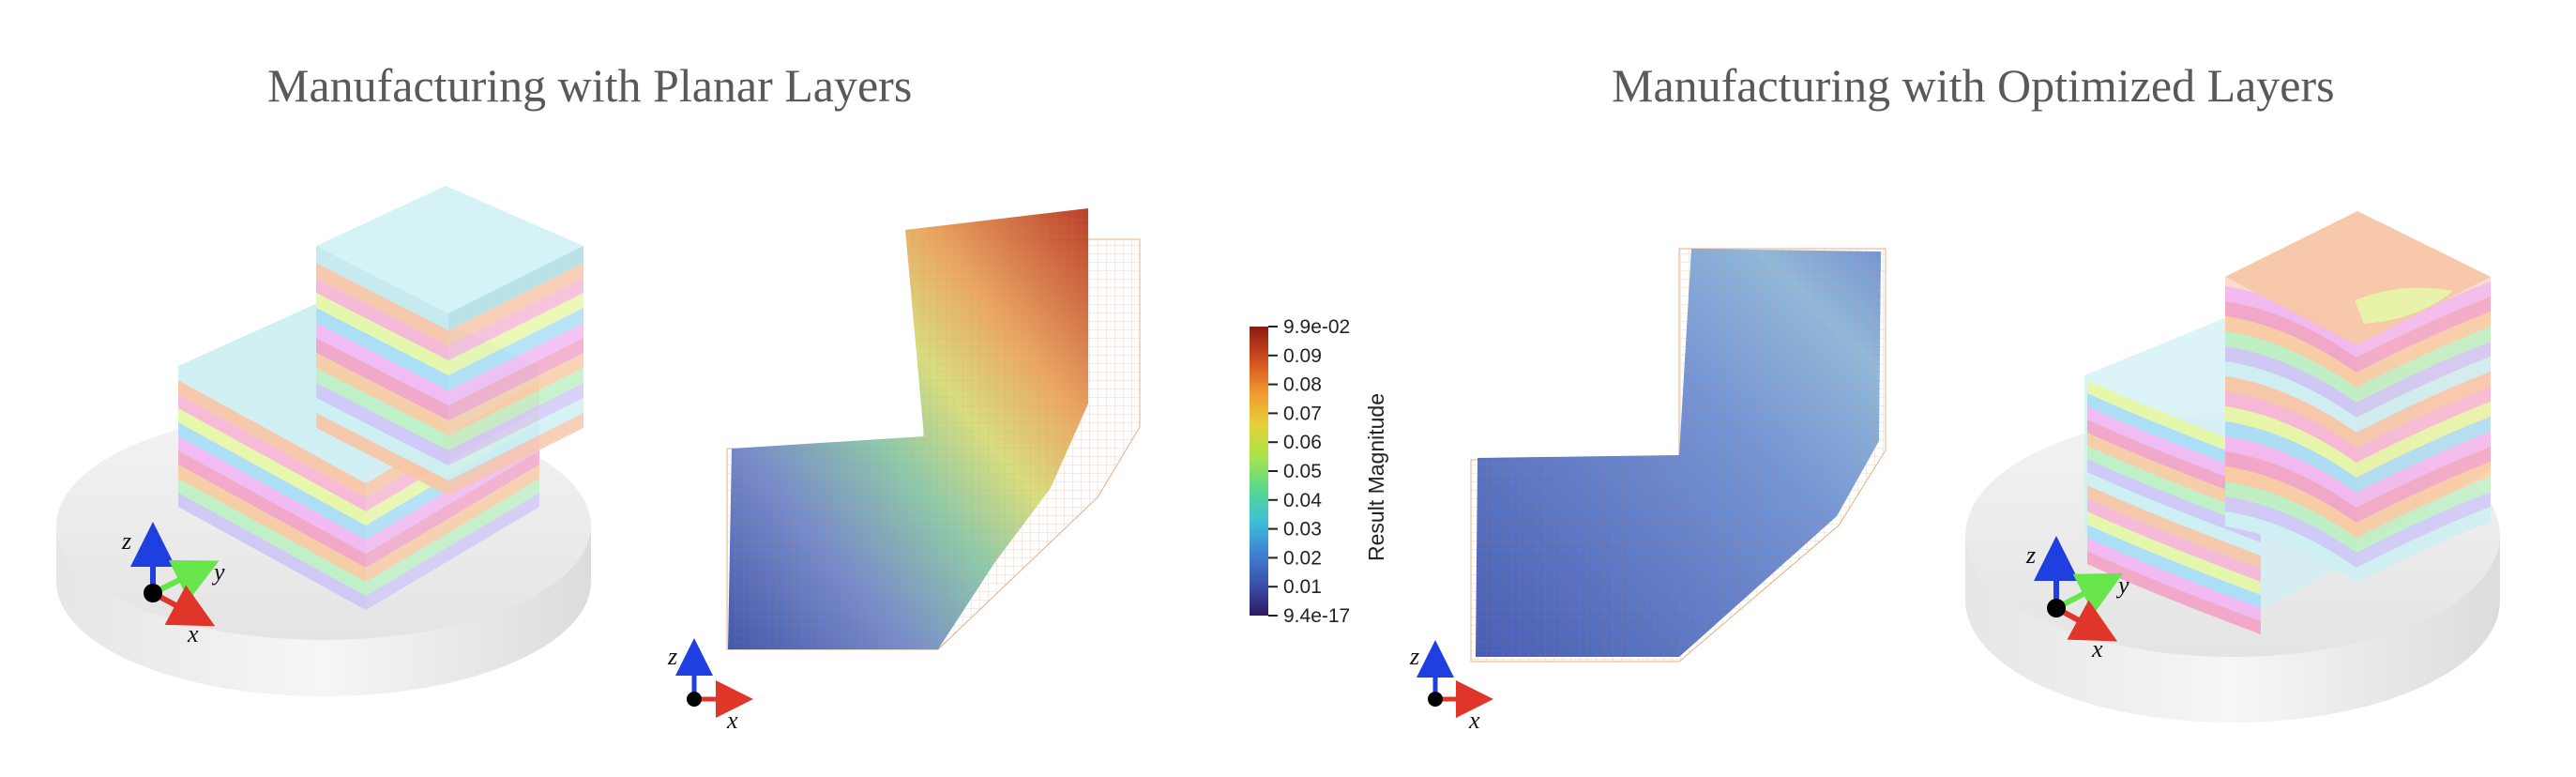 Image resolution: width=2576 pixels, height=777 pixels. What do you see at coordinates (1451, 687) in the screenshot?
I see `axis-triad-plot-right: z x` at bounding box center [1451, 687].